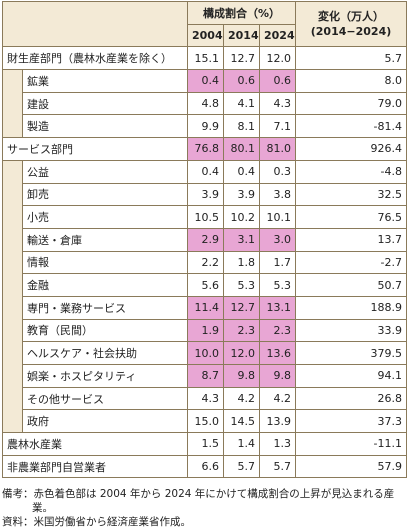 The height and width of the screenshot is (529, 410). I want to click on table-row: 小売 10.5 10.2 10.1 76.5, so click(205, 217).